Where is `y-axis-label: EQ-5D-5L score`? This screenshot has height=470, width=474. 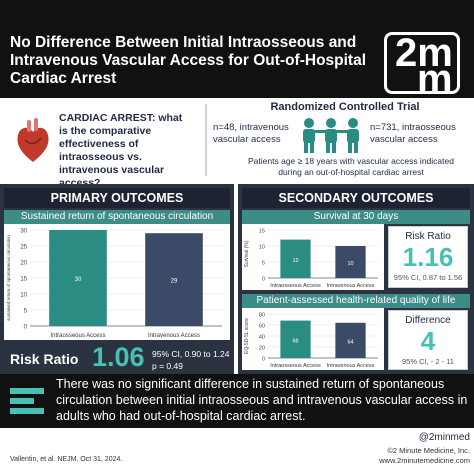 y-axis-label: EQ-5D-5L score is located at coordinates (247, 336).